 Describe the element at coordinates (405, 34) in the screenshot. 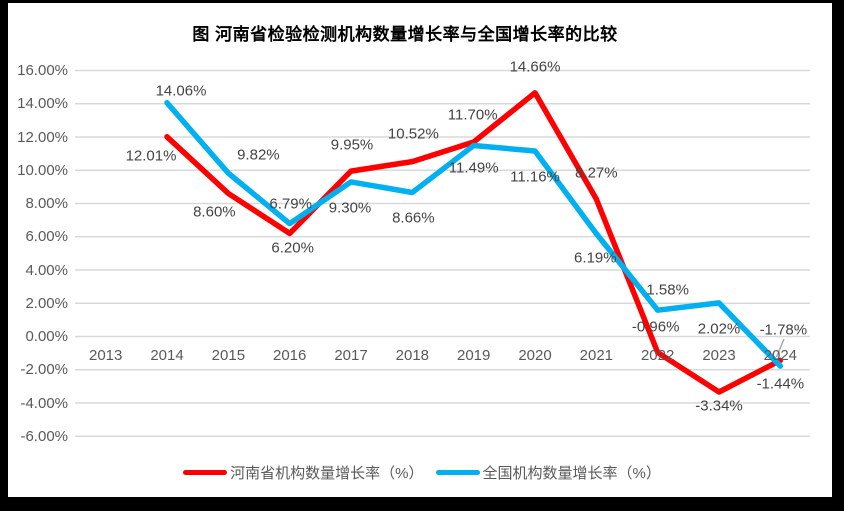

I see `chart-title: 图 河南省检验检测机构数量增长率与全国增长率的比较` at that location.